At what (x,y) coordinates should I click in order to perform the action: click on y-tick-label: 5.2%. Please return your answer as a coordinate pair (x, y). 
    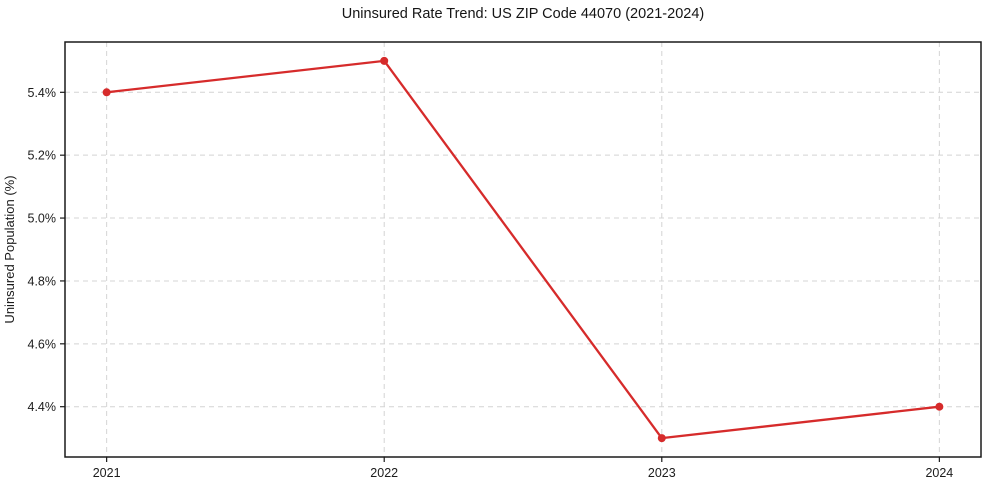
    Looking at the image, I should click on (42, 156).